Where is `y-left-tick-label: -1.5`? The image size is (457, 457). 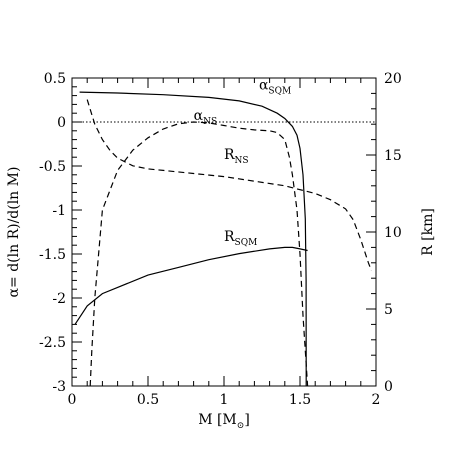
y-left-tick-label: -1.5 is located at coordinates (52, 255).